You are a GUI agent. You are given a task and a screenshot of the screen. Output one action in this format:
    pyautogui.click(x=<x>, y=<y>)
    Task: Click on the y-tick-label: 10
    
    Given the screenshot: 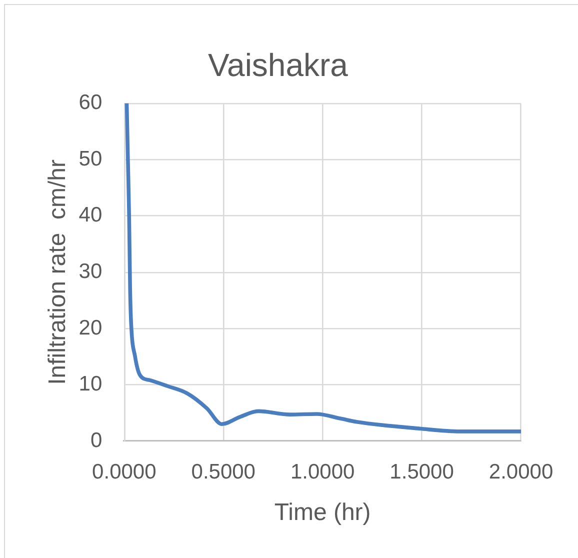 What is the action you would take?
    pyautogui.click(x=90, y=384)
    